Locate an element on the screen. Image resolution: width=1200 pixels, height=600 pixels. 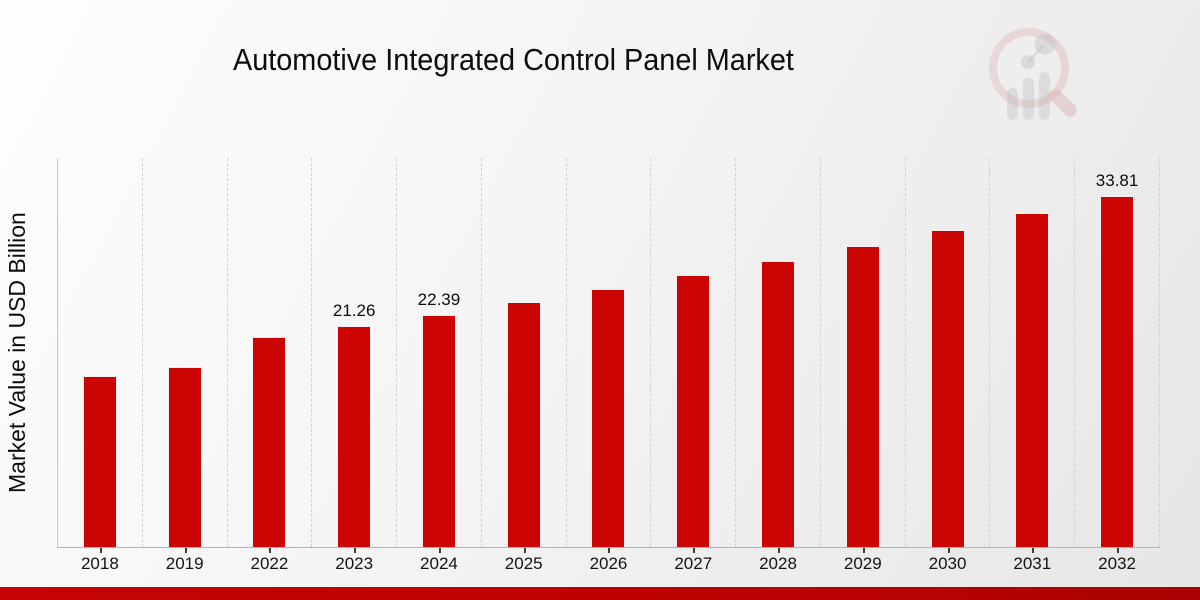
market-research-future-logo is located at coordinates (1030, 71).